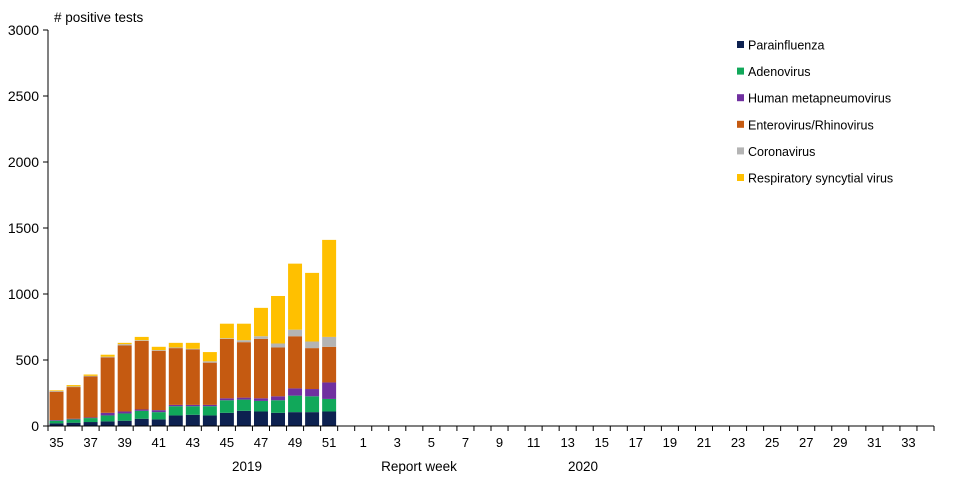 This screenshot has width=962, height=480. I want to click on y-axis-title: # positive tests, so click(99, 17).